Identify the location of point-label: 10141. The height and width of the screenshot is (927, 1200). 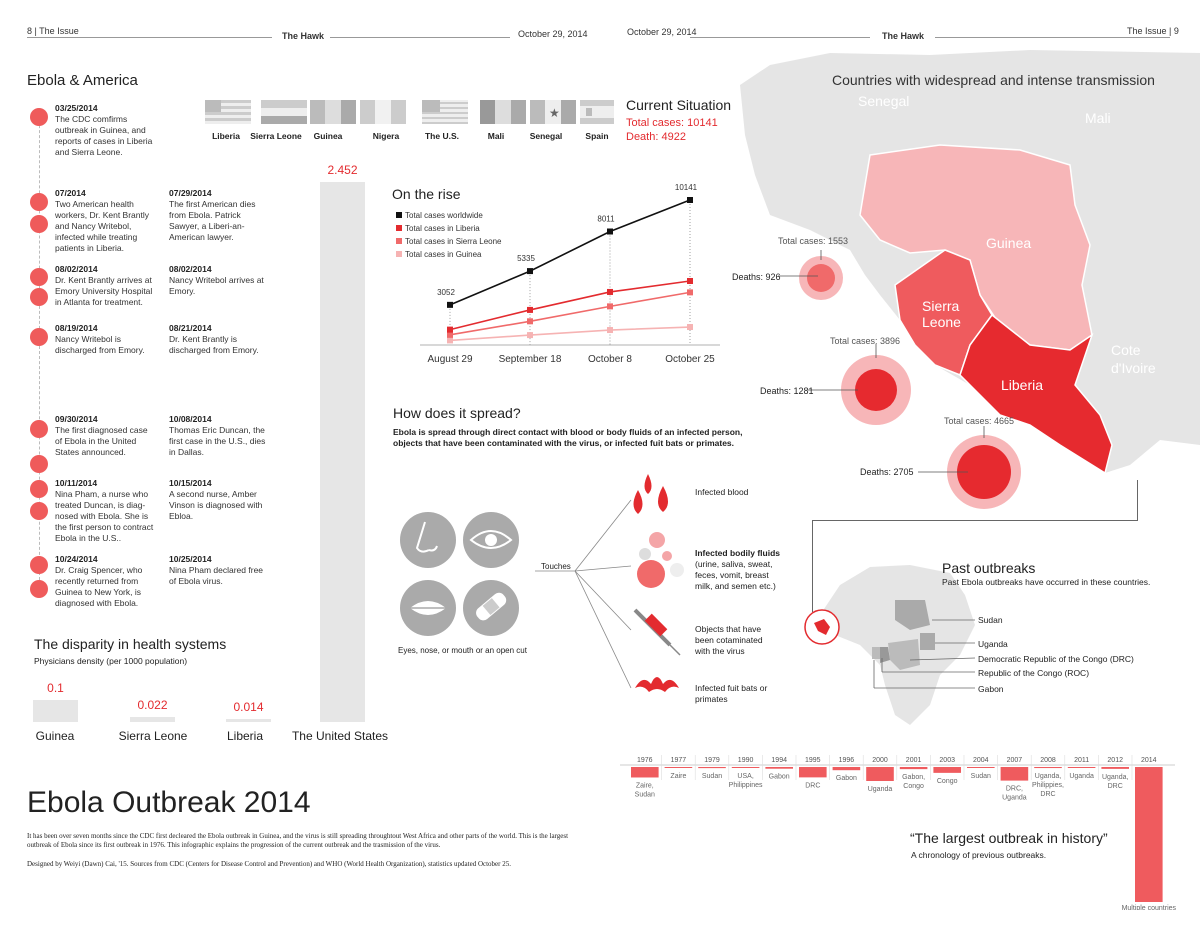
(686, 187).